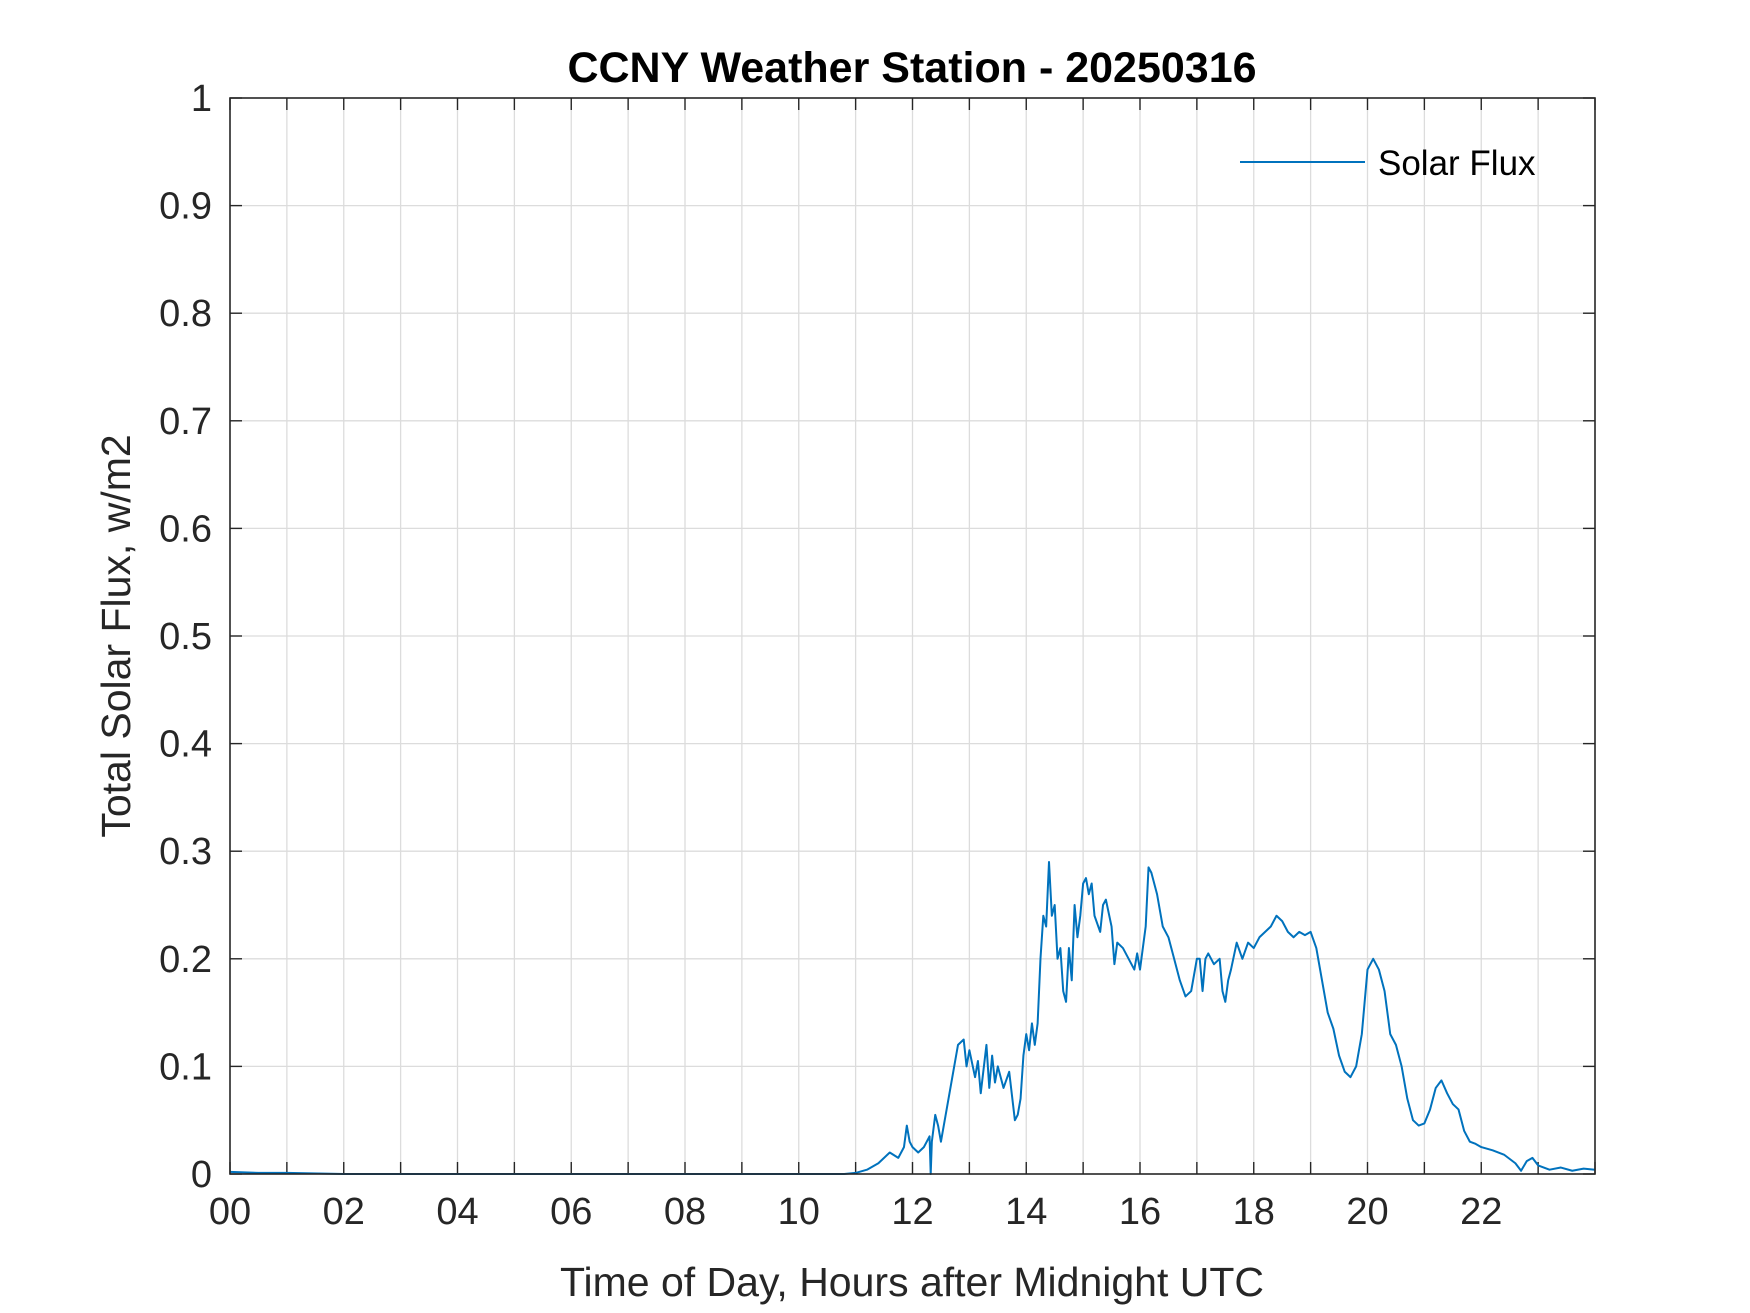 Image resolution: width=1750 pixels, height=1313 pixels. I want to click on x-tick-label: 20, so click(1367, 1212).